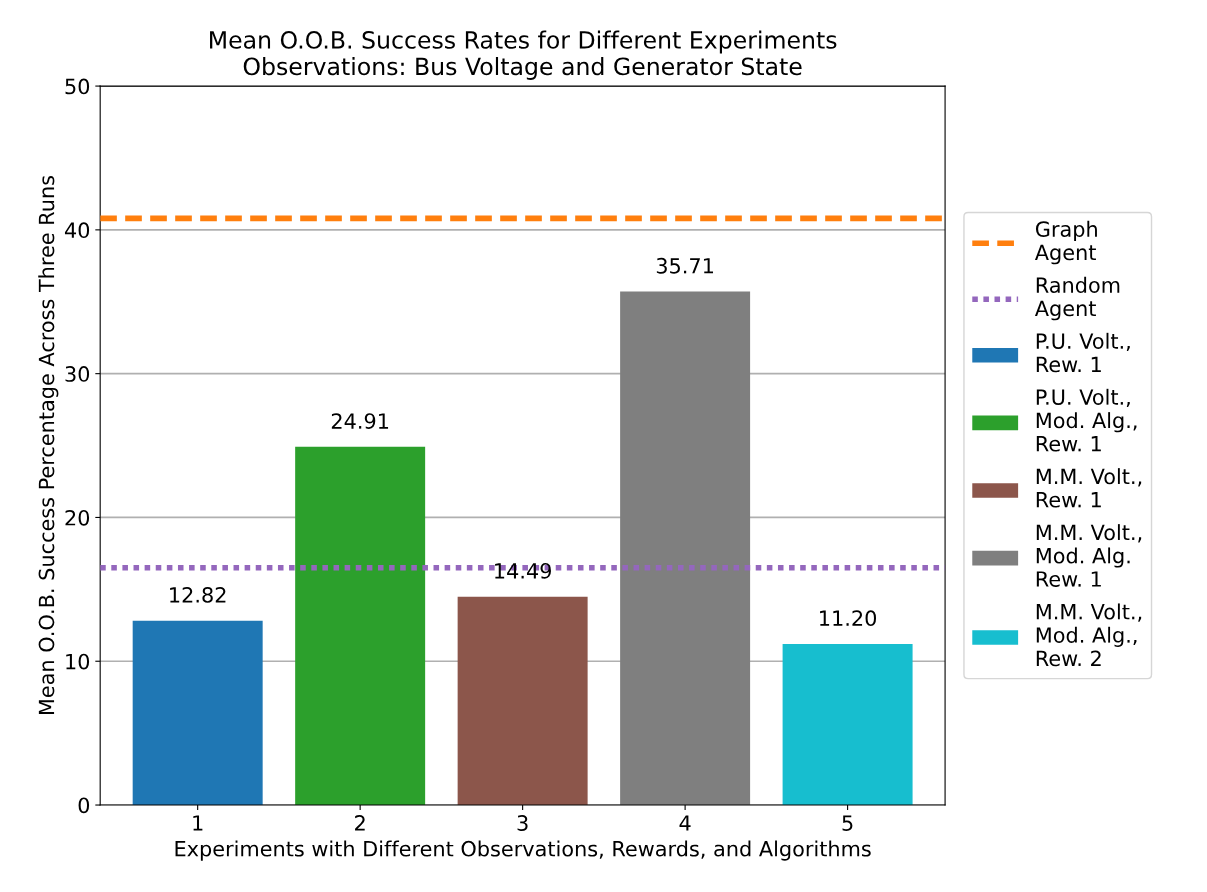 The width and height of the screenshot is (1207, 892). Describe the element at coordinates (77, 374) in the screenshot. I see `y-tick-label: 30` at that location.